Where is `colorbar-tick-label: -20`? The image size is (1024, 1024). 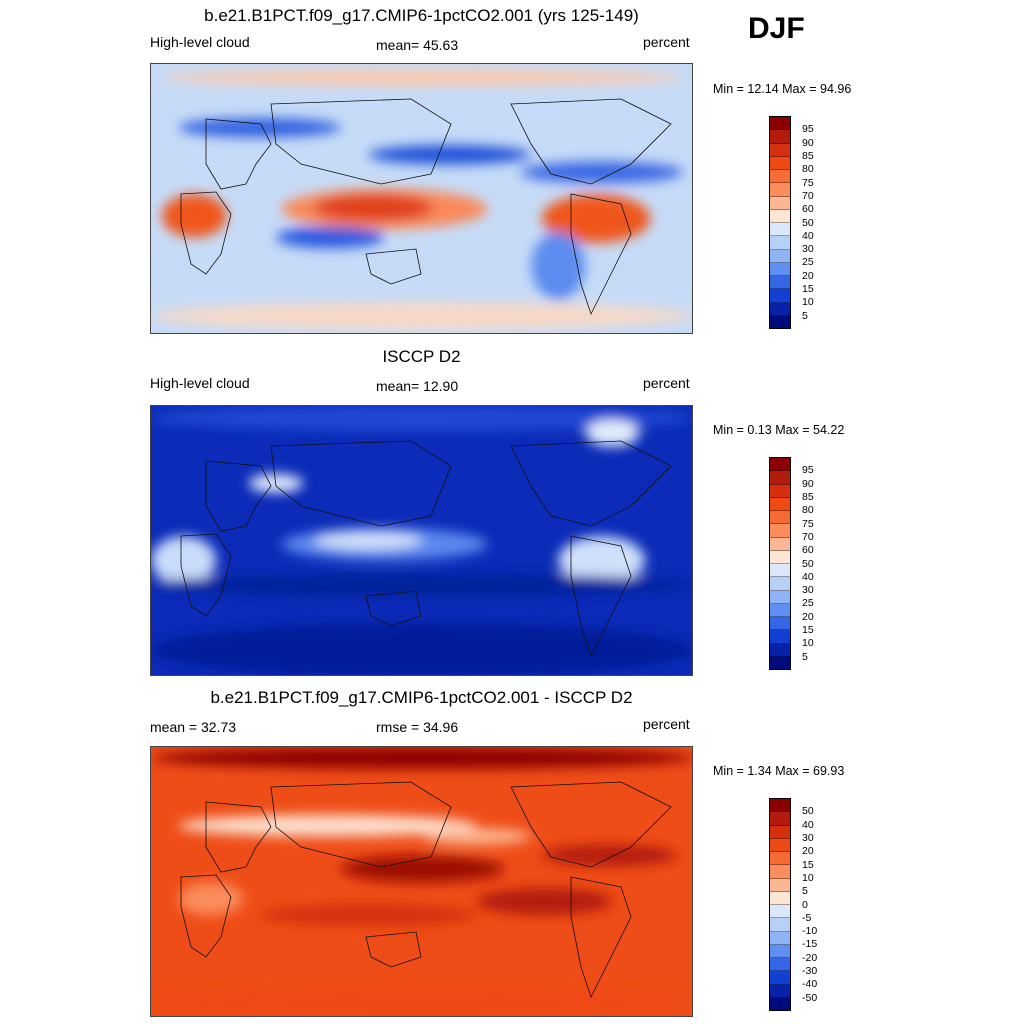
colorbar-tick-label: -20 is located at coordinates (810, 957).